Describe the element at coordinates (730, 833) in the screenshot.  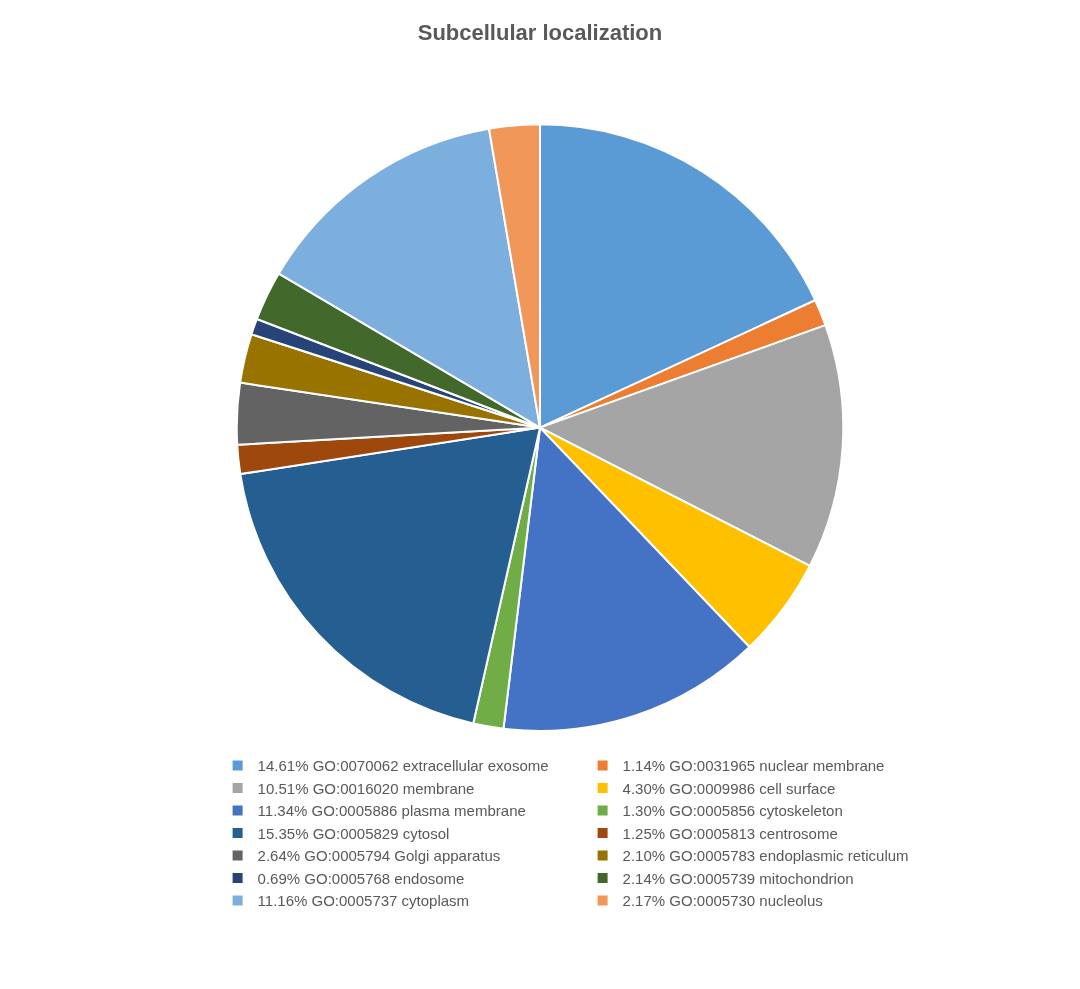
I see `legend-label: 1.25% GO:0005813 centrosome` at that location.